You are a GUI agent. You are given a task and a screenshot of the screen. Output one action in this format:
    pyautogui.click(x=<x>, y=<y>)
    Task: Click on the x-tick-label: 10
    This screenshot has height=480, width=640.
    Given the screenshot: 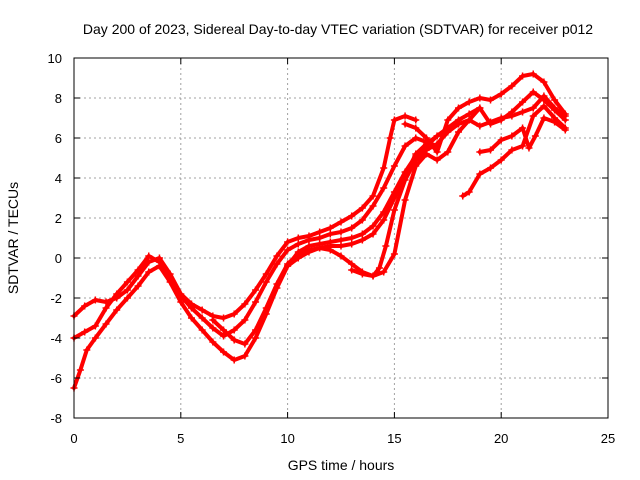 What is the action you would take?
    pyautogui.click(x=287, y=438)
    